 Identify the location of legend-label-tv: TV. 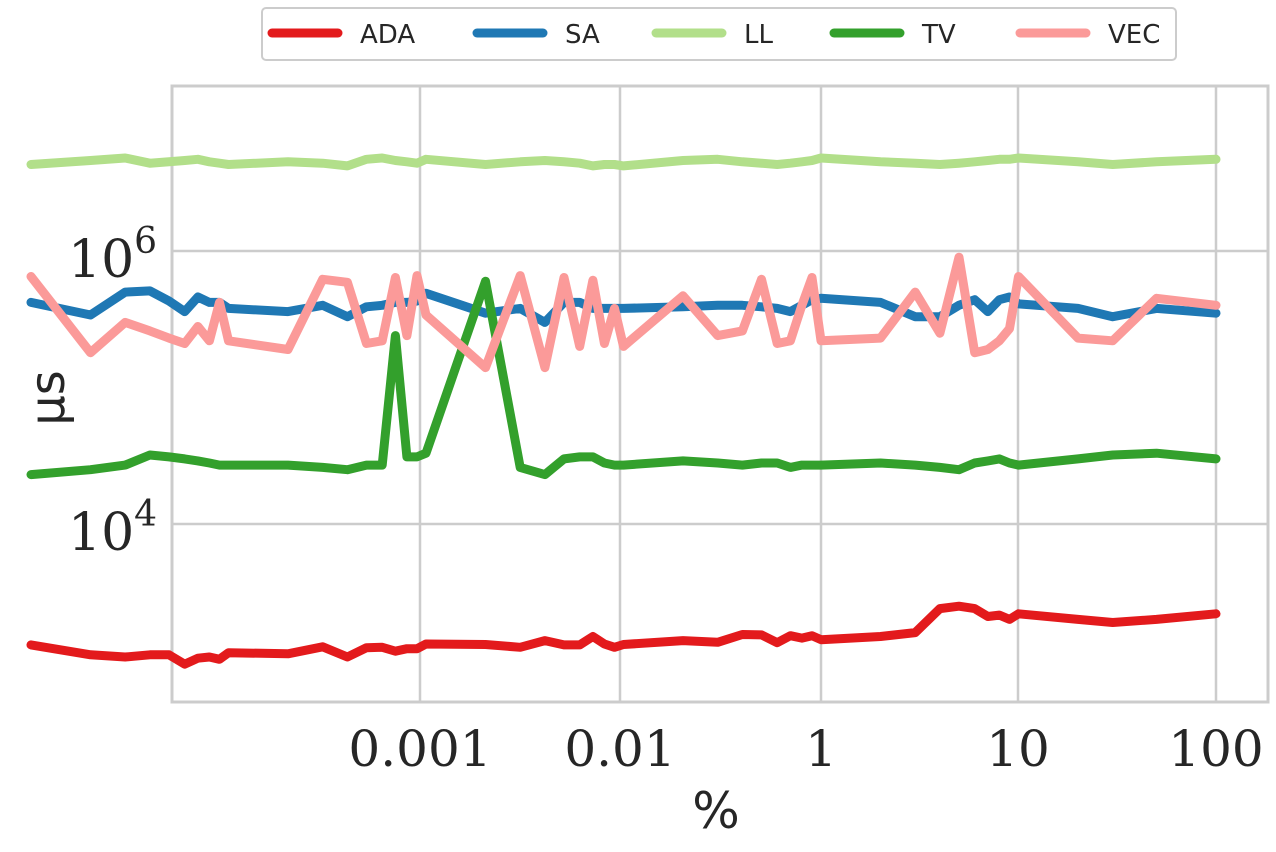
(938, 35).